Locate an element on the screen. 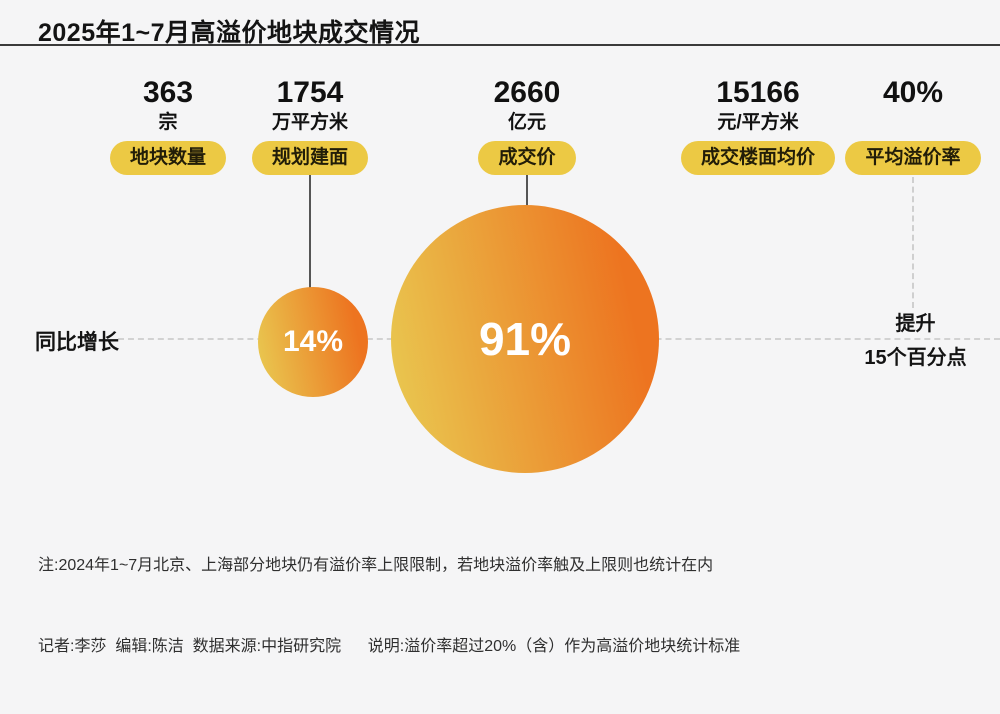 This screenshot has height=714, width=1000. stat-value: 363 is located at coordinates (168, 92).